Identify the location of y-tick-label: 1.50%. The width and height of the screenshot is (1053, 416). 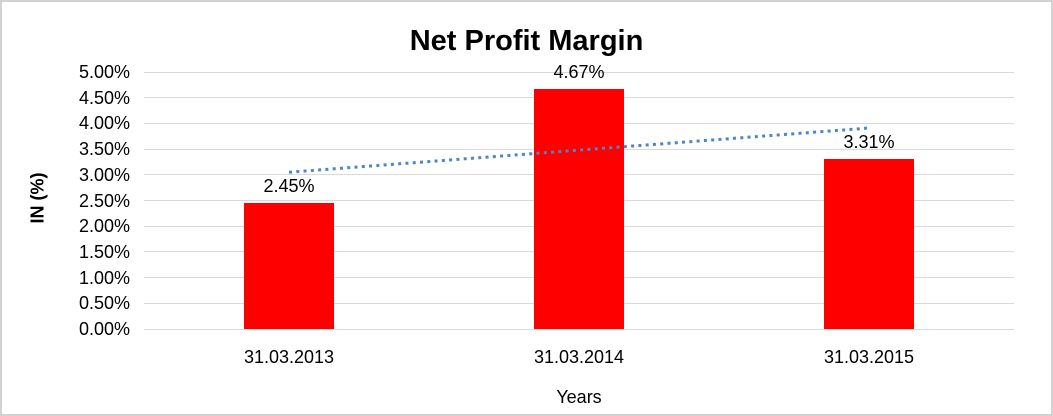
(104, 251).